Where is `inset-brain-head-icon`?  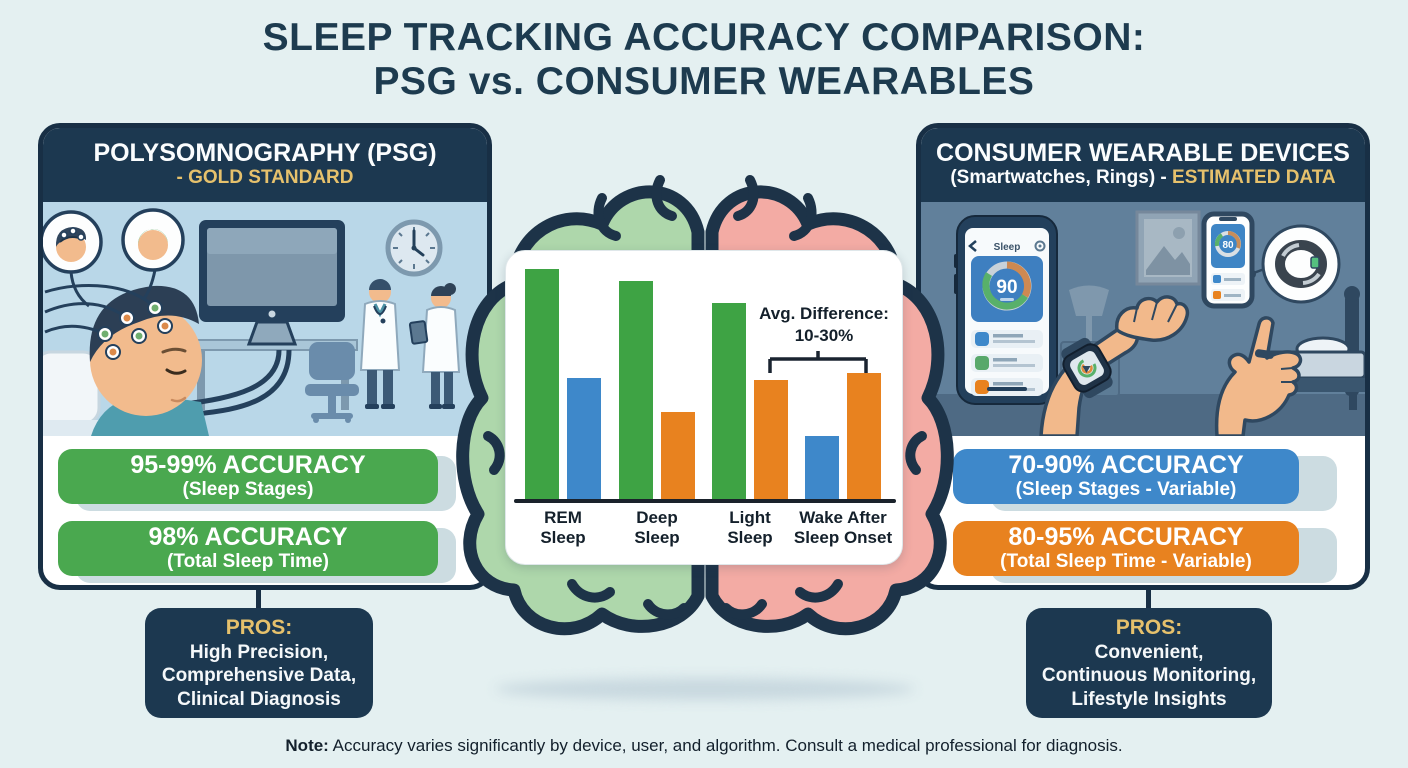 inset-brain-head-icon is located at coordinates (153, 254).